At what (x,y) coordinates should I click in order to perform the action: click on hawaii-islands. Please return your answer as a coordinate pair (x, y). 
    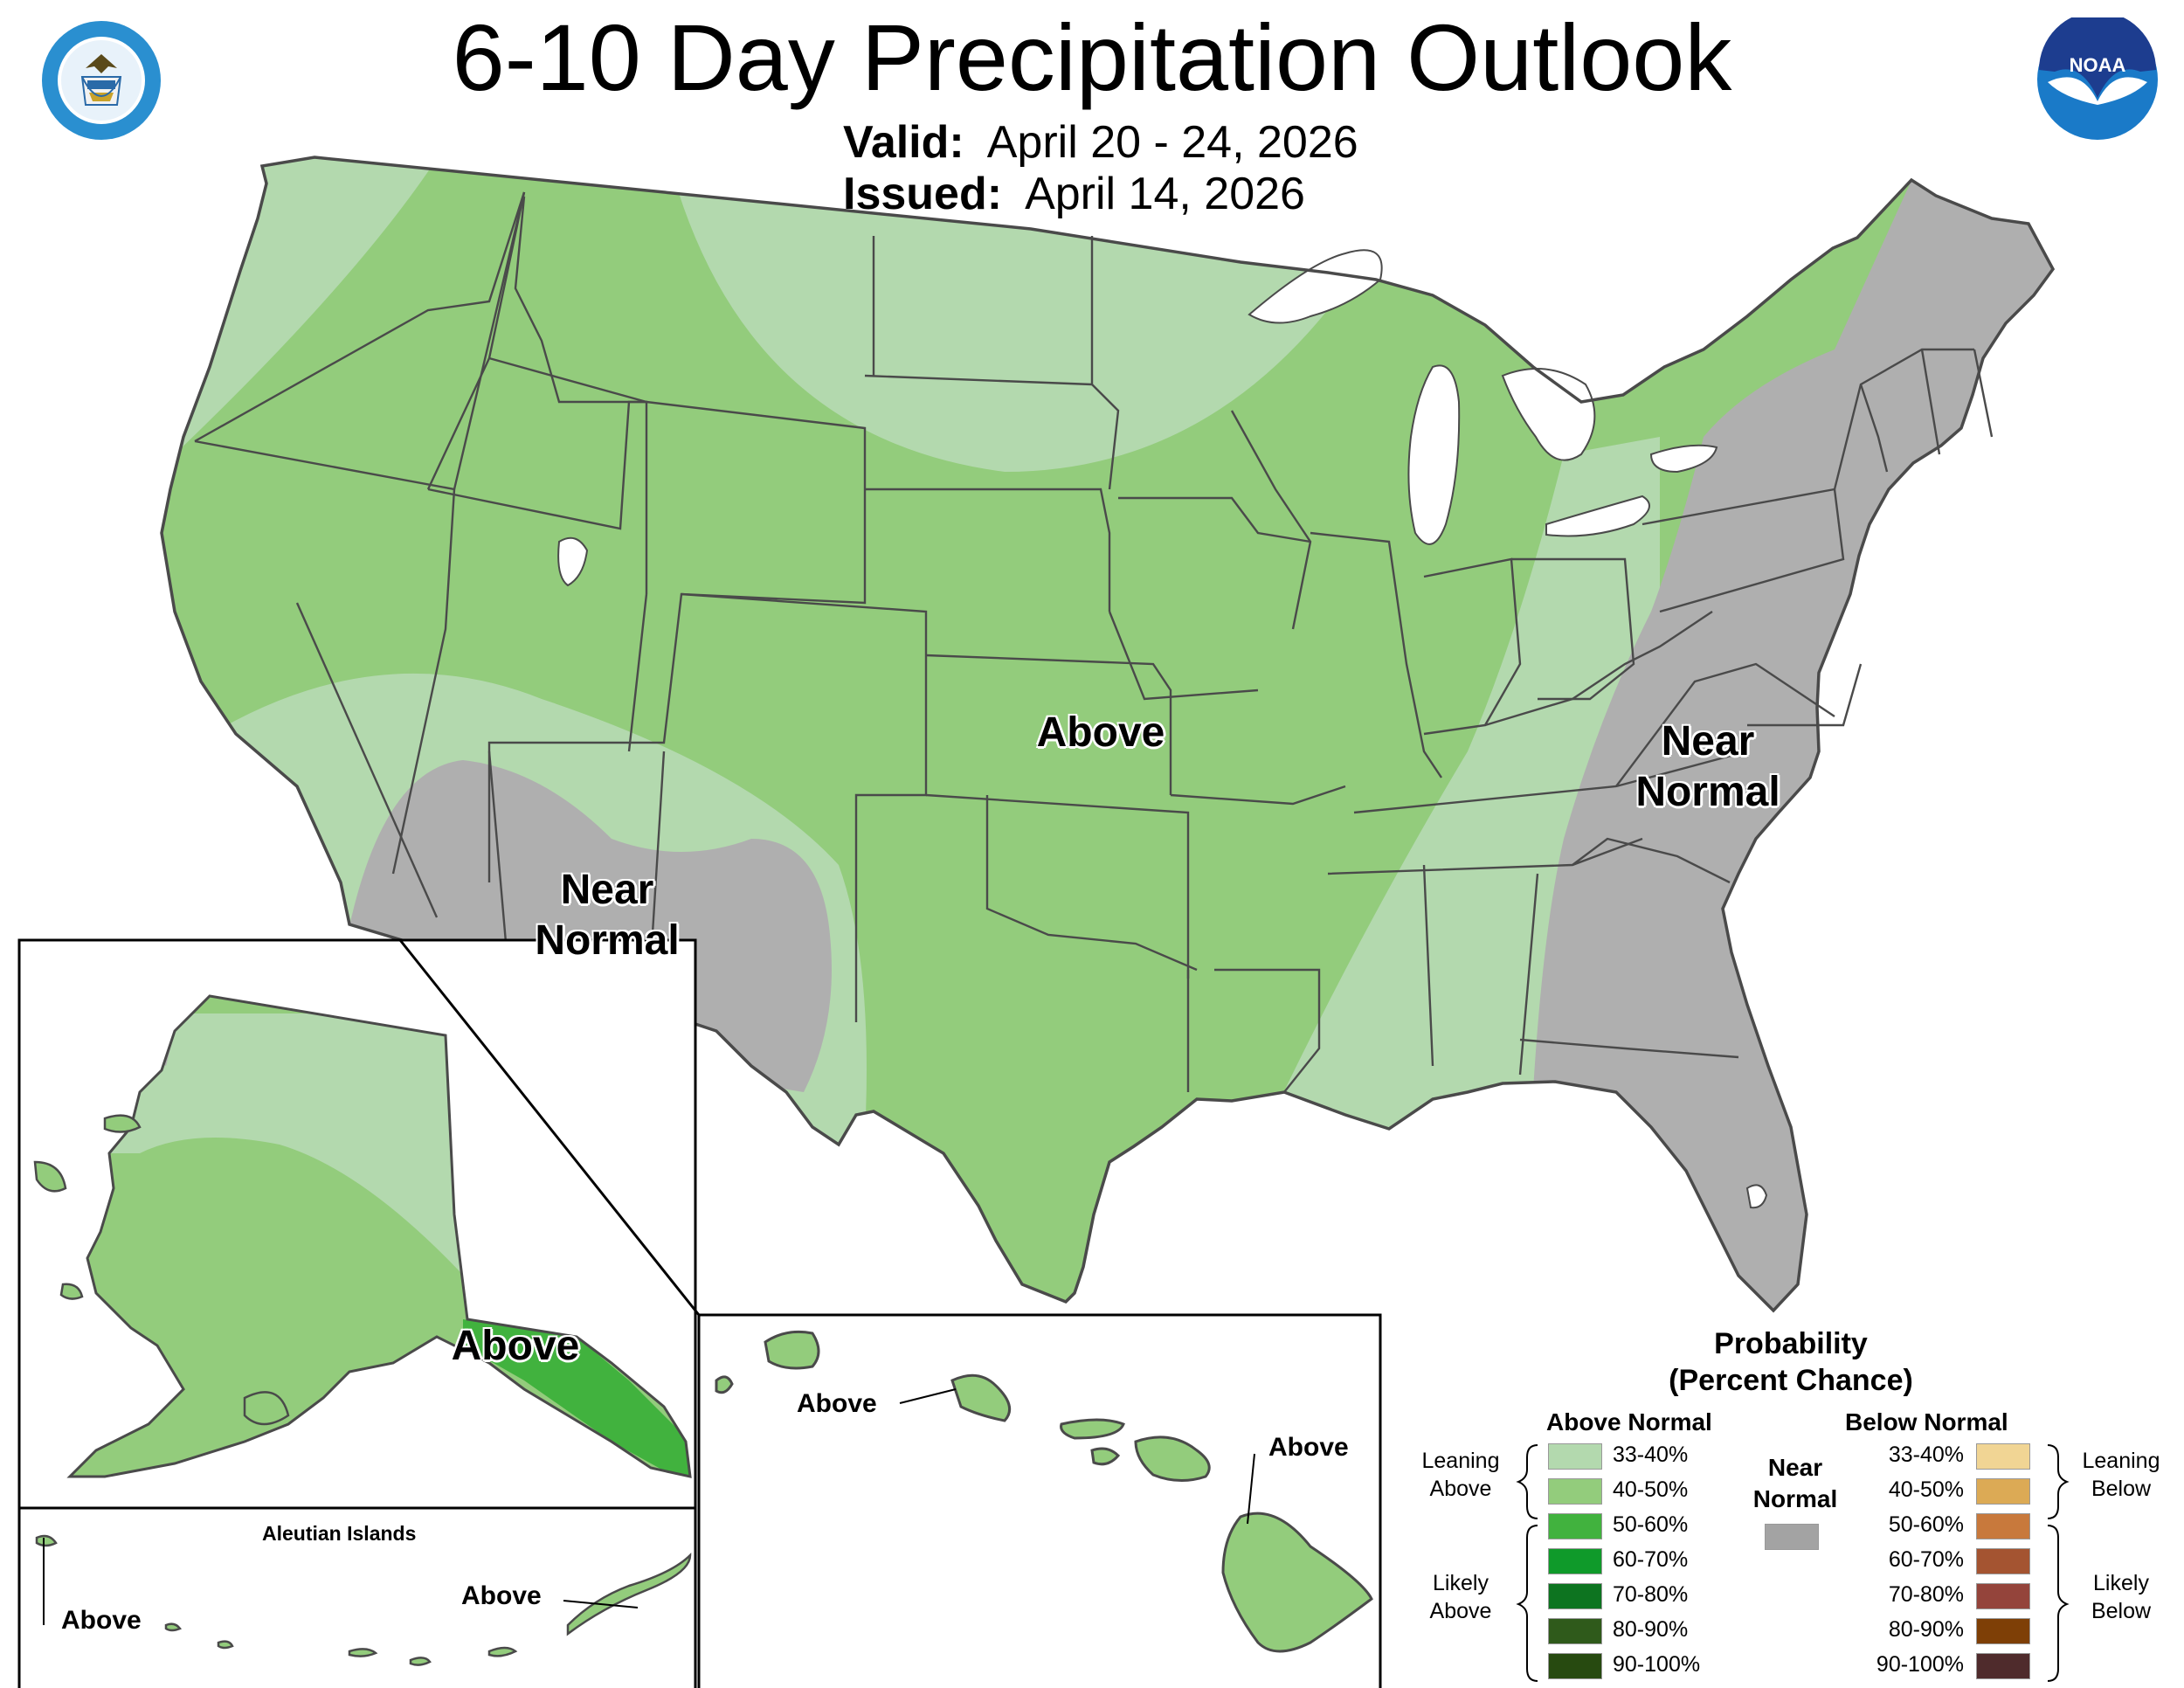
    Looking at the image, I should click on (1044, 1491).